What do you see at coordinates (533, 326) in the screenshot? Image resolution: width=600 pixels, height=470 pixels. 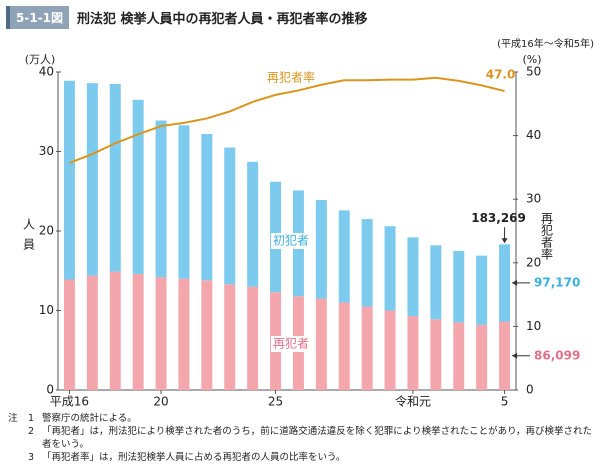 I see `y2-tick-label: 10` at bounding box center [533, 326].